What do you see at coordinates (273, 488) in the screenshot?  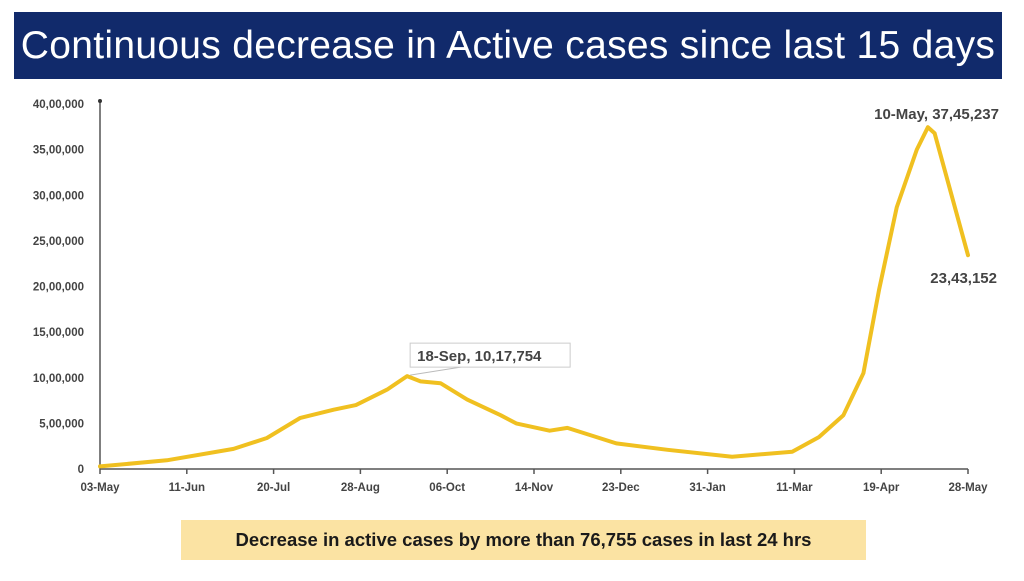 I see `x-tick-label: 20-Jul` at bounding box center [273, 488].